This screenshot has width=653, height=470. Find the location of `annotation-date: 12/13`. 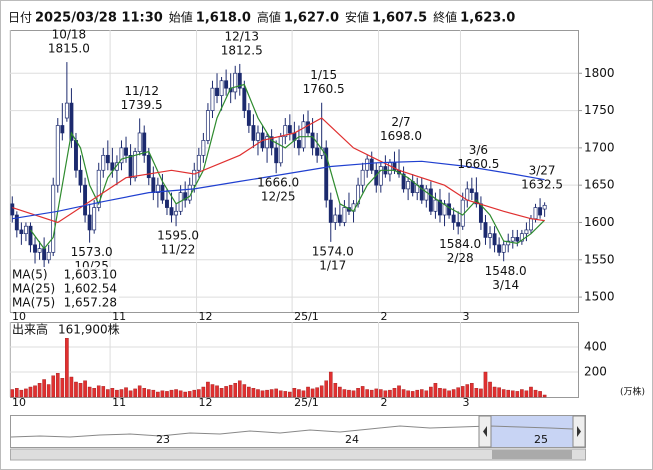

annotation-date: 12/13 is located at coordinates (241, 36).